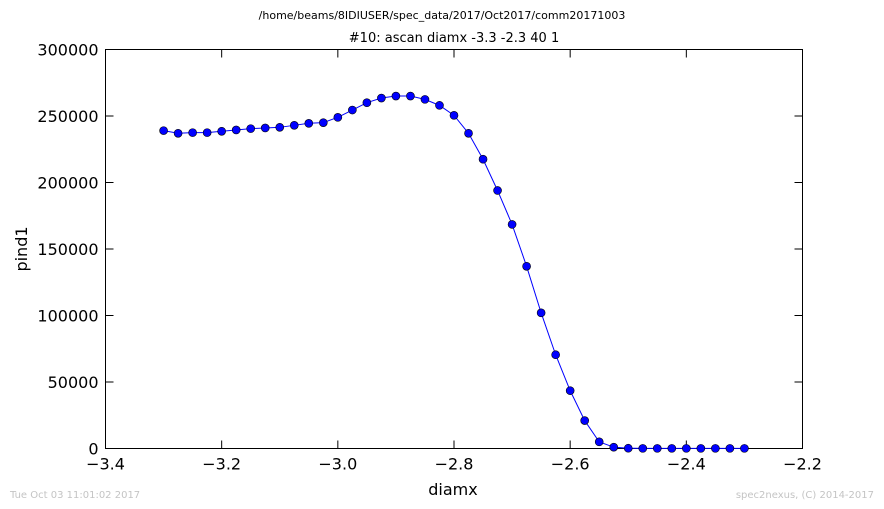  Describe the element at coordinates (73, 382) in the screenshot. I see `y-tick-label: 50000` at that location.